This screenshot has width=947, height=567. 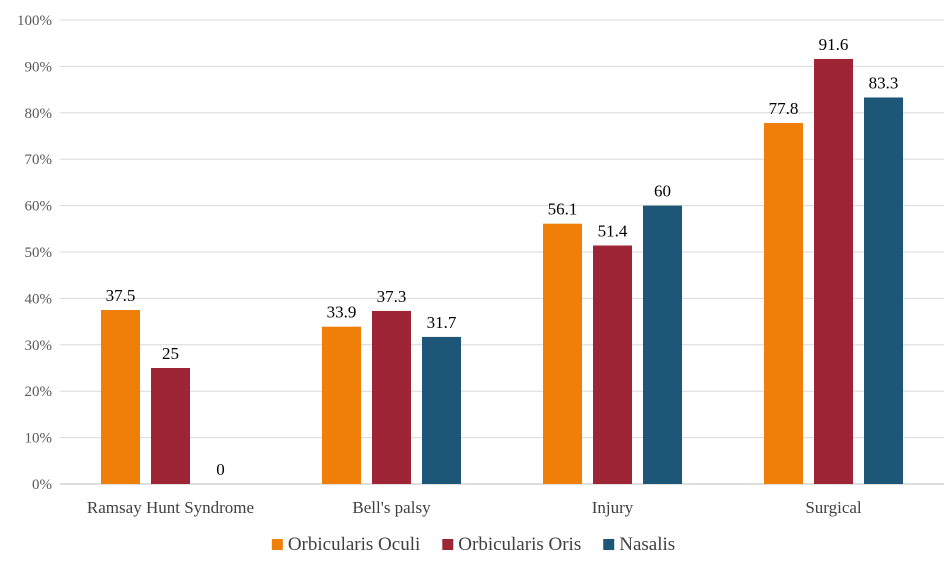 I want to click on x-category-label: Injury, so click(x=613, y=507).